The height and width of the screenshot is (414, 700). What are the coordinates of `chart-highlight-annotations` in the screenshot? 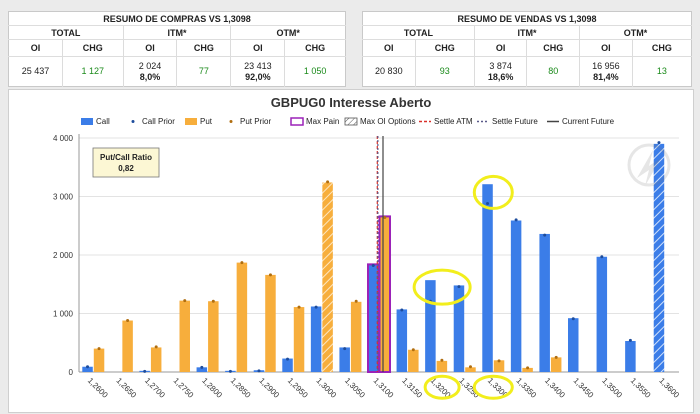 It's located at (463, 287).